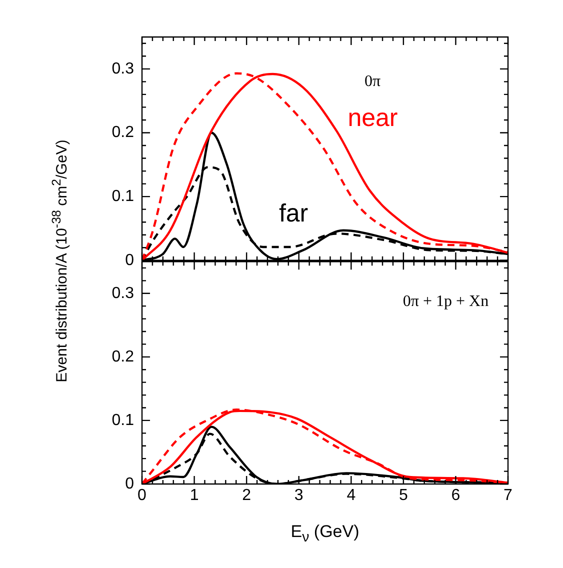  What do you see at coordinates (293, 214) in the screenshot?
I see `series-label: far` at bounding box center [293, 214].